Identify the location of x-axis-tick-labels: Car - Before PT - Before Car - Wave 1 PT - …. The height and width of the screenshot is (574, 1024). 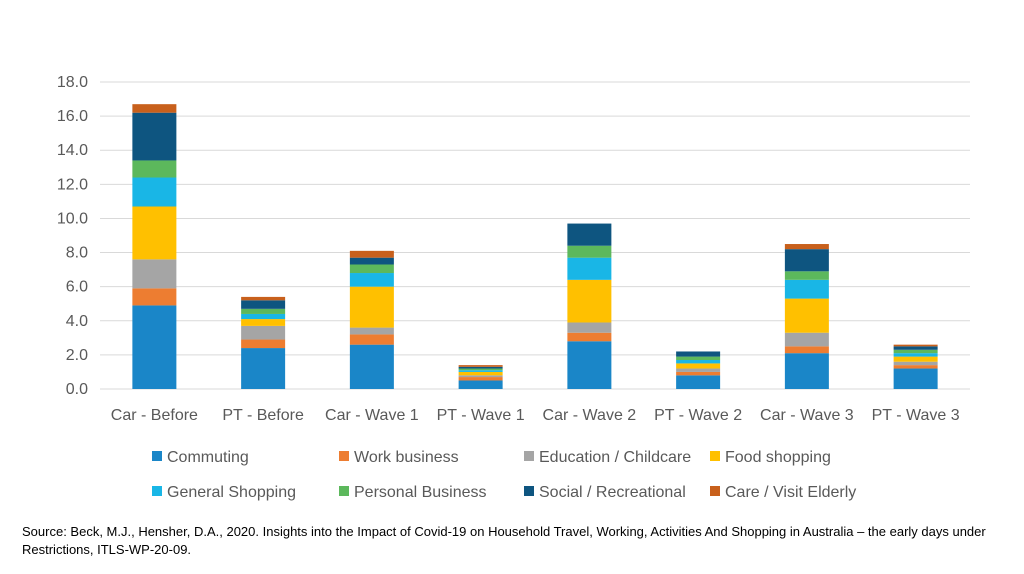
(535, 415).